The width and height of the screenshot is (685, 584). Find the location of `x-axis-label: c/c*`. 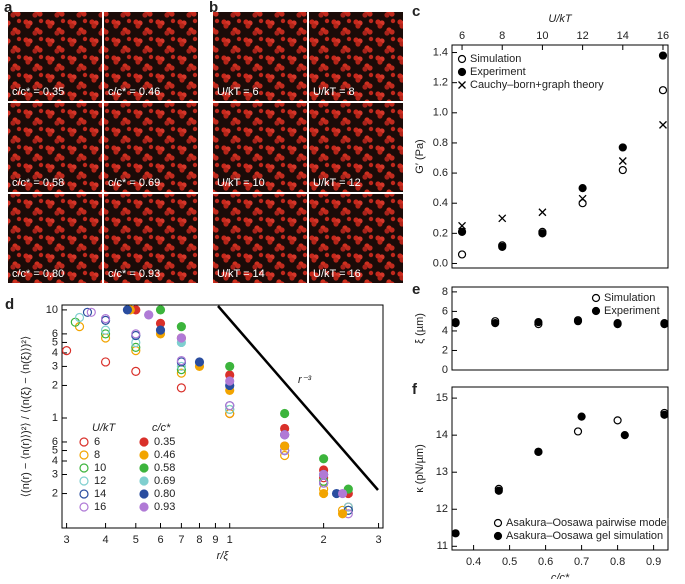

x-axis-label: c/c* is located at coordinates (560, 575).